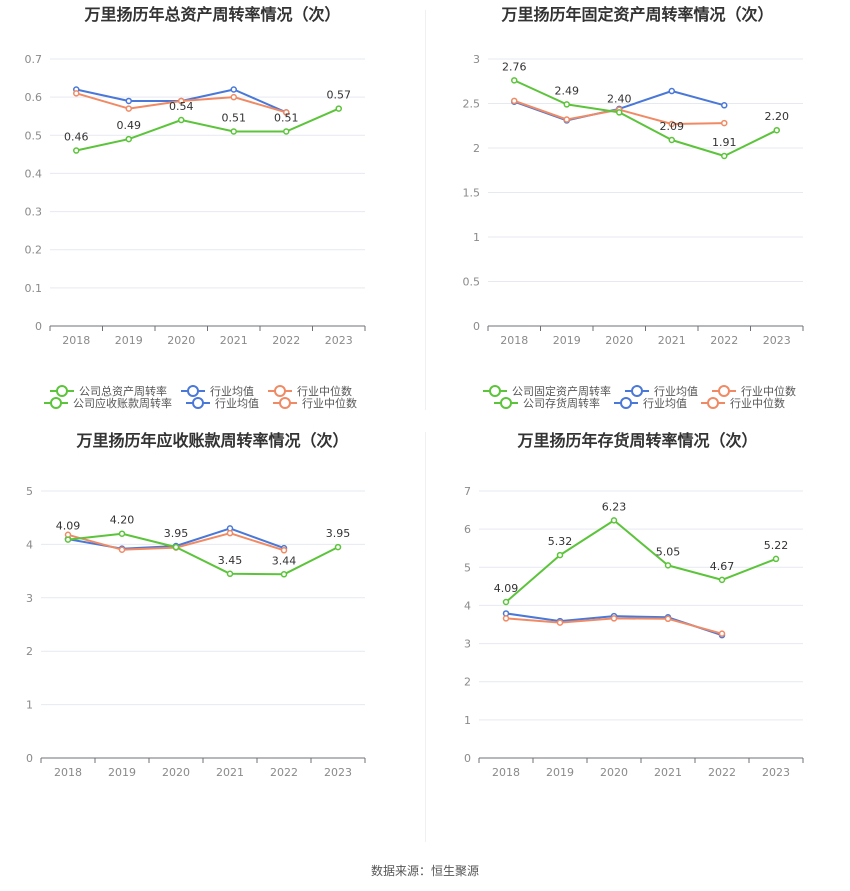  What do you see at coordinates (472, 104) in the screenshot?
I see `y-tick-label: 2.5` at bounding box center [472, 104].